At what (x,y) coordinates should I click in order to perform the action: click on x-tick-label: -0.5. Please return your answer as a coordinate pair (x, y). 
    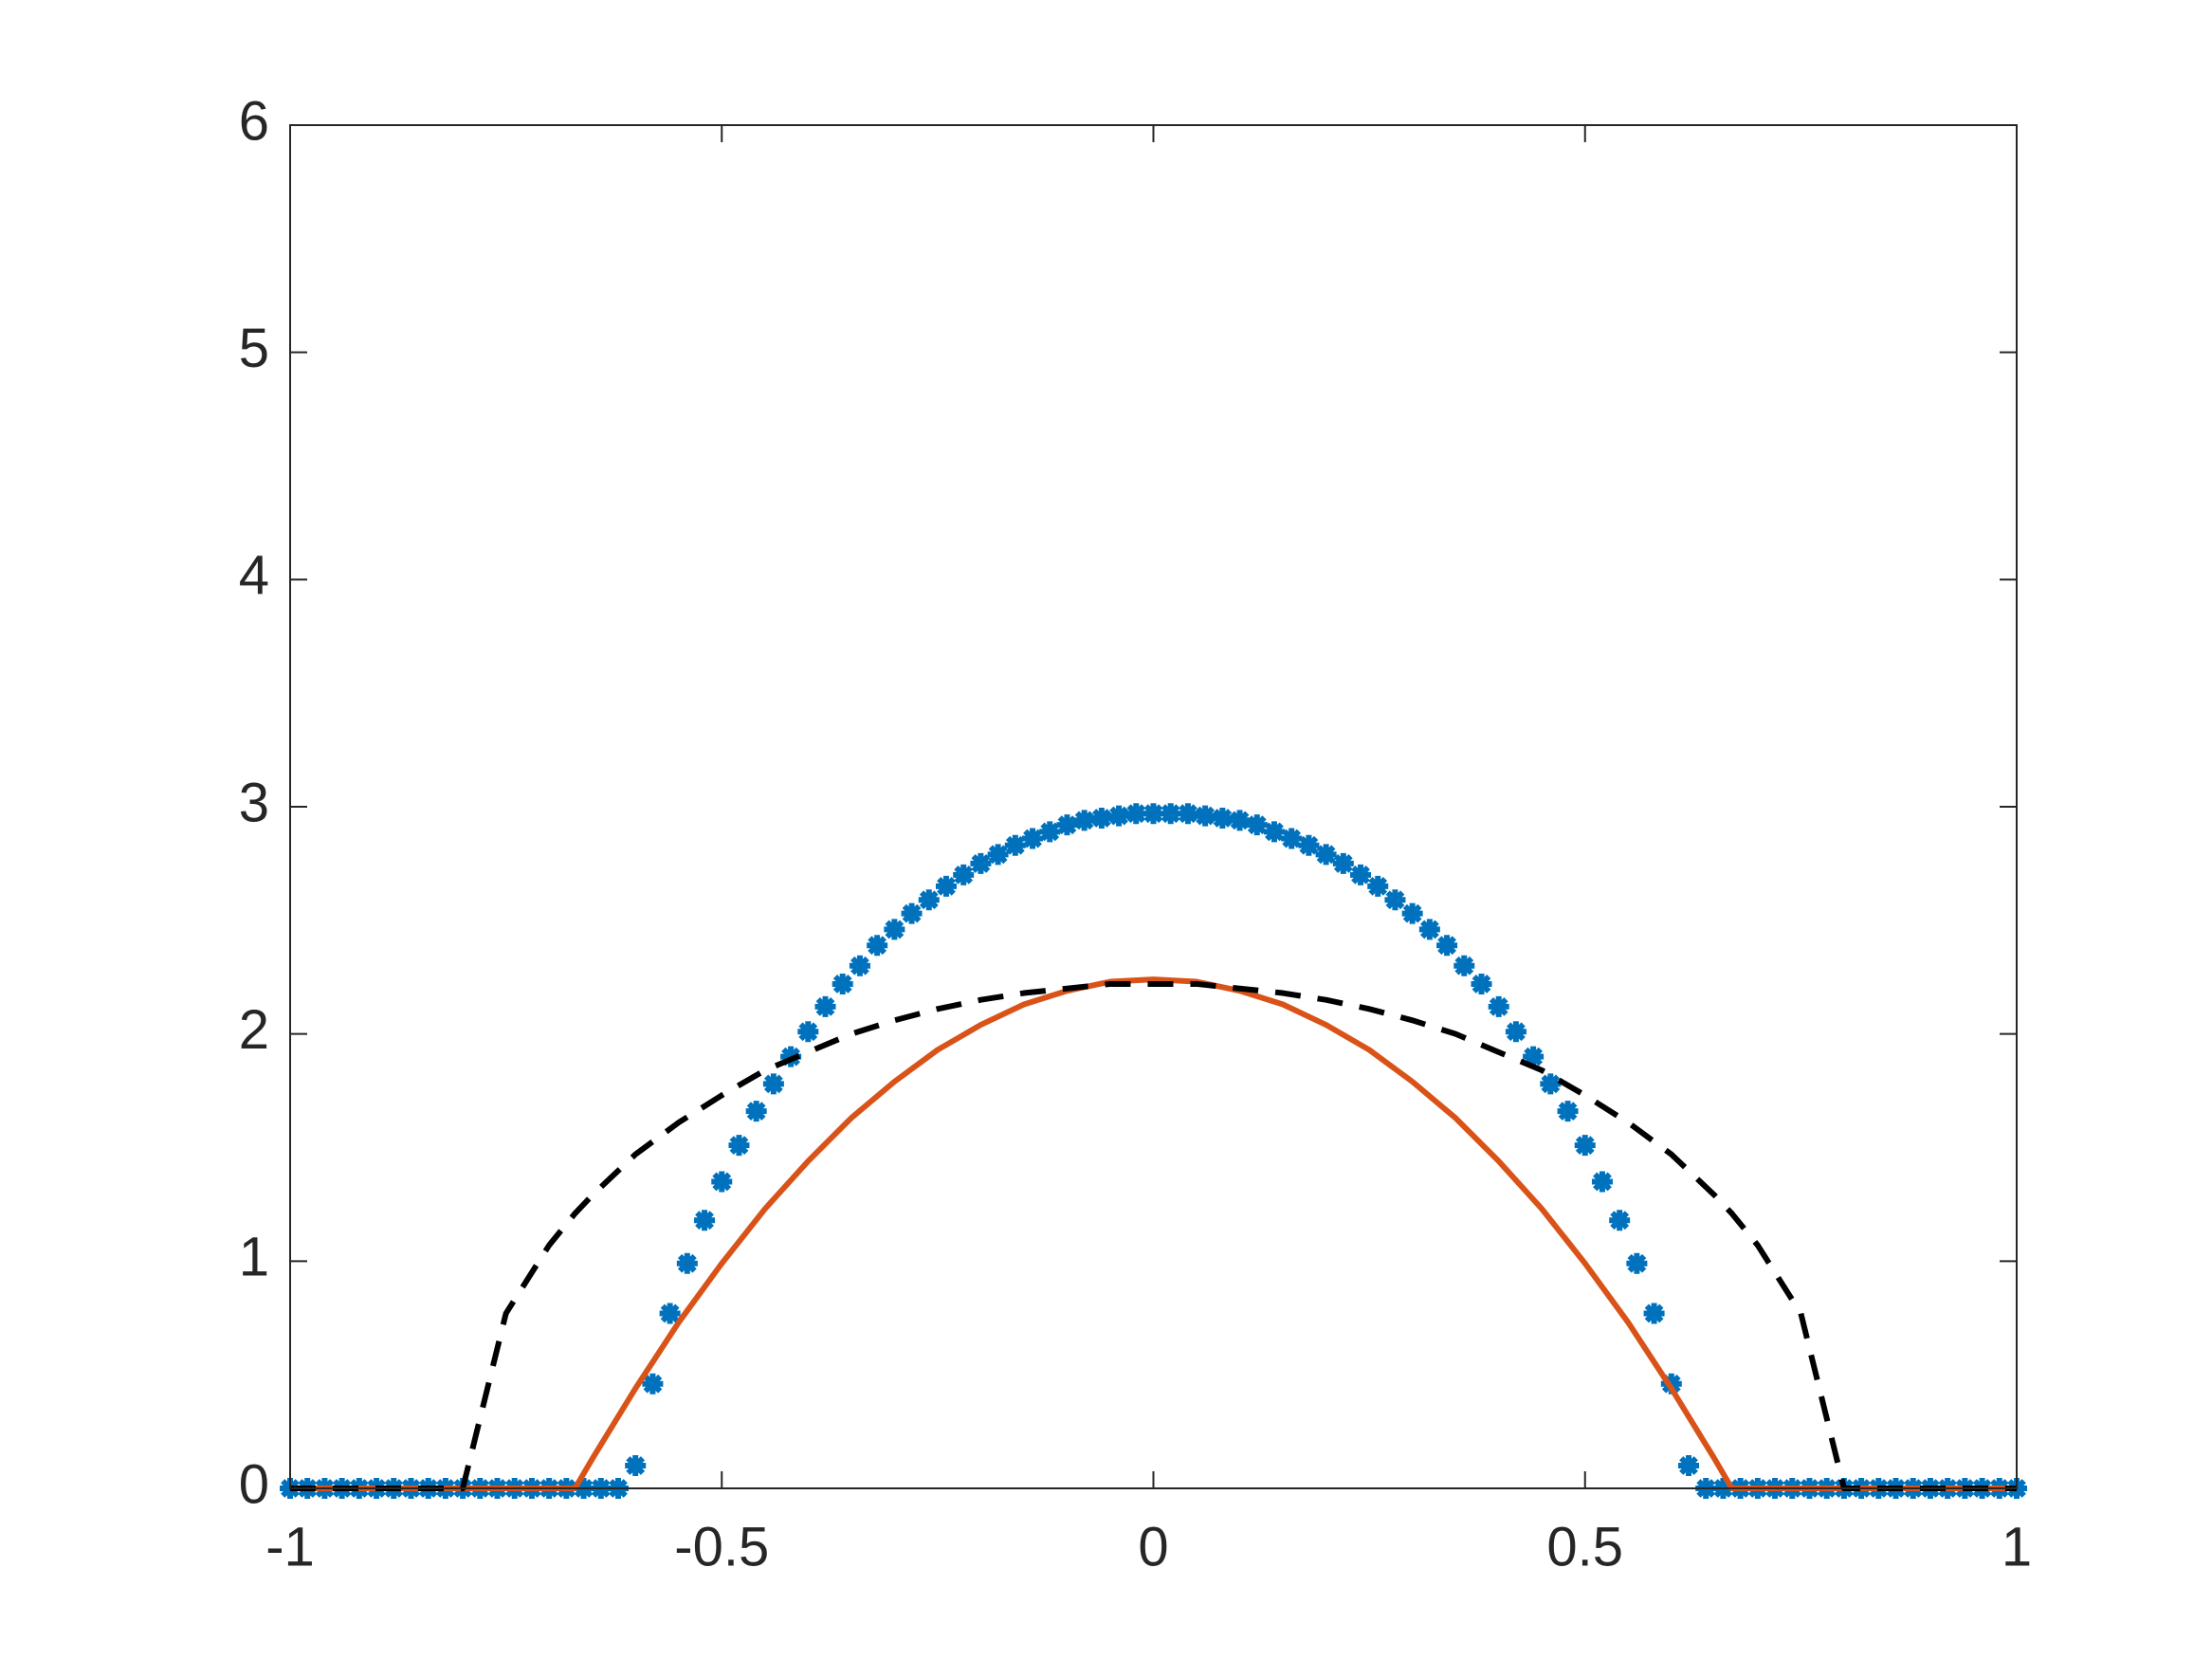
    Looking at the image, I should click on (721, 1546).